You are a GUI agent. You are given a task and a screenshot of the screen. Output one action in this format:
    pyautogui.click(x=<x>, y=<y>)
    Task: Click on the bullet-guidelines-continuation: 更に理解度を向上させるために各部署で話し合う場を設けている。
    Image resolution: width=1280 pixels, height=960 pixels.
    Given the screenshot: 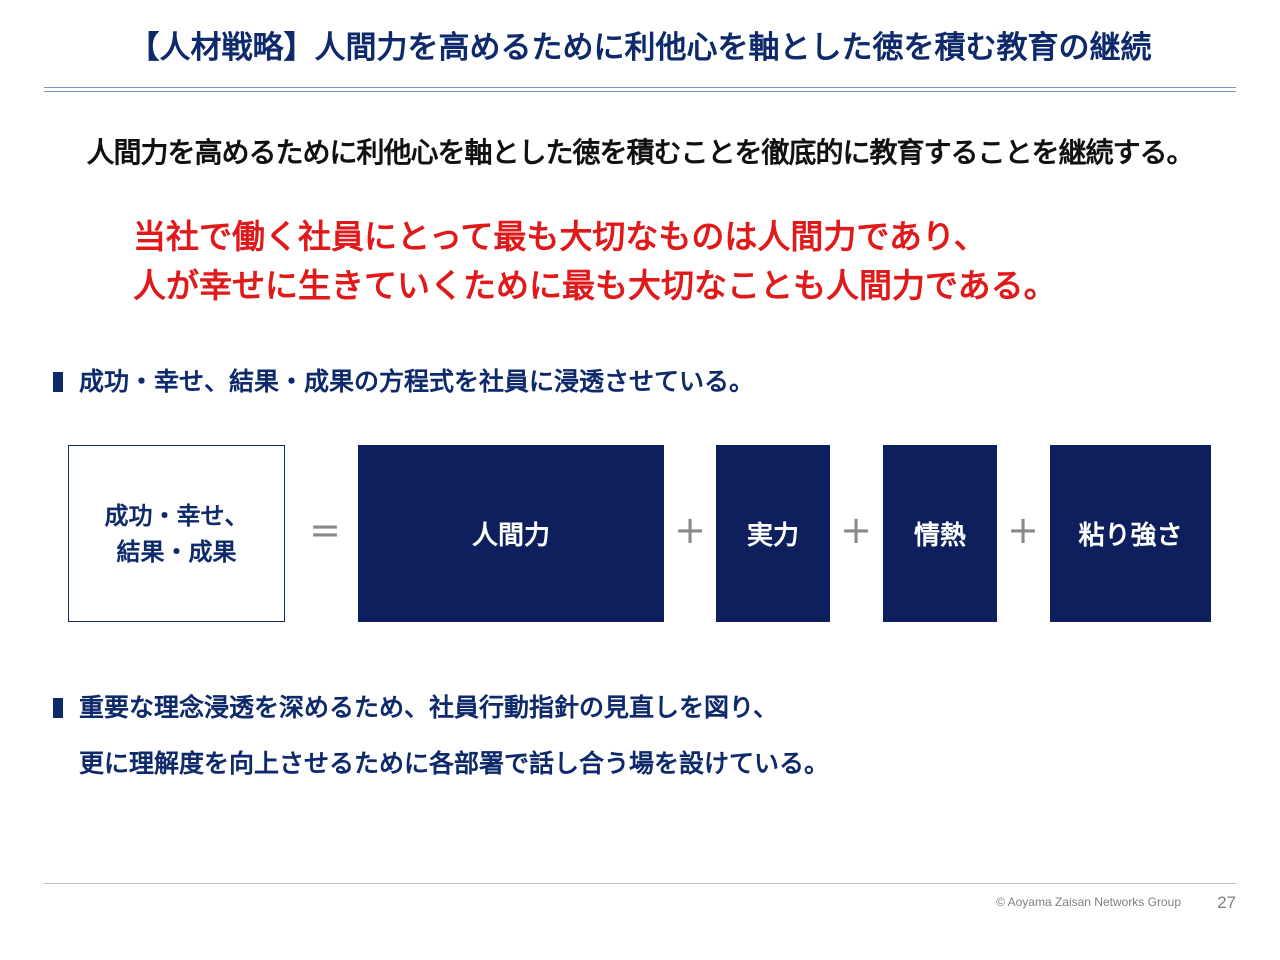 What is the action you would take?
    pyautogui.click(x=454, y=763)
    